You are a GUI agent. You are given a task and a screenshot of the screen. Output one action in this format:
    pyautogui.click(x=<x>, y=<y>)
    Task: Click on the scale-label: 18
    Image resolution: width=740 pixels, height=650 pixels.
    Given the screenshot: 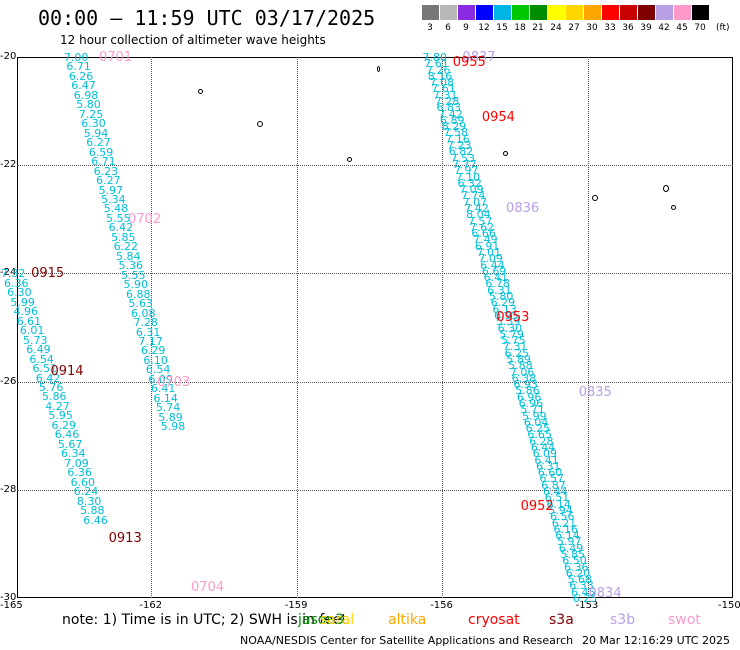 What is the action you would take?
    pyautogui.click(x=520, y=28)
    